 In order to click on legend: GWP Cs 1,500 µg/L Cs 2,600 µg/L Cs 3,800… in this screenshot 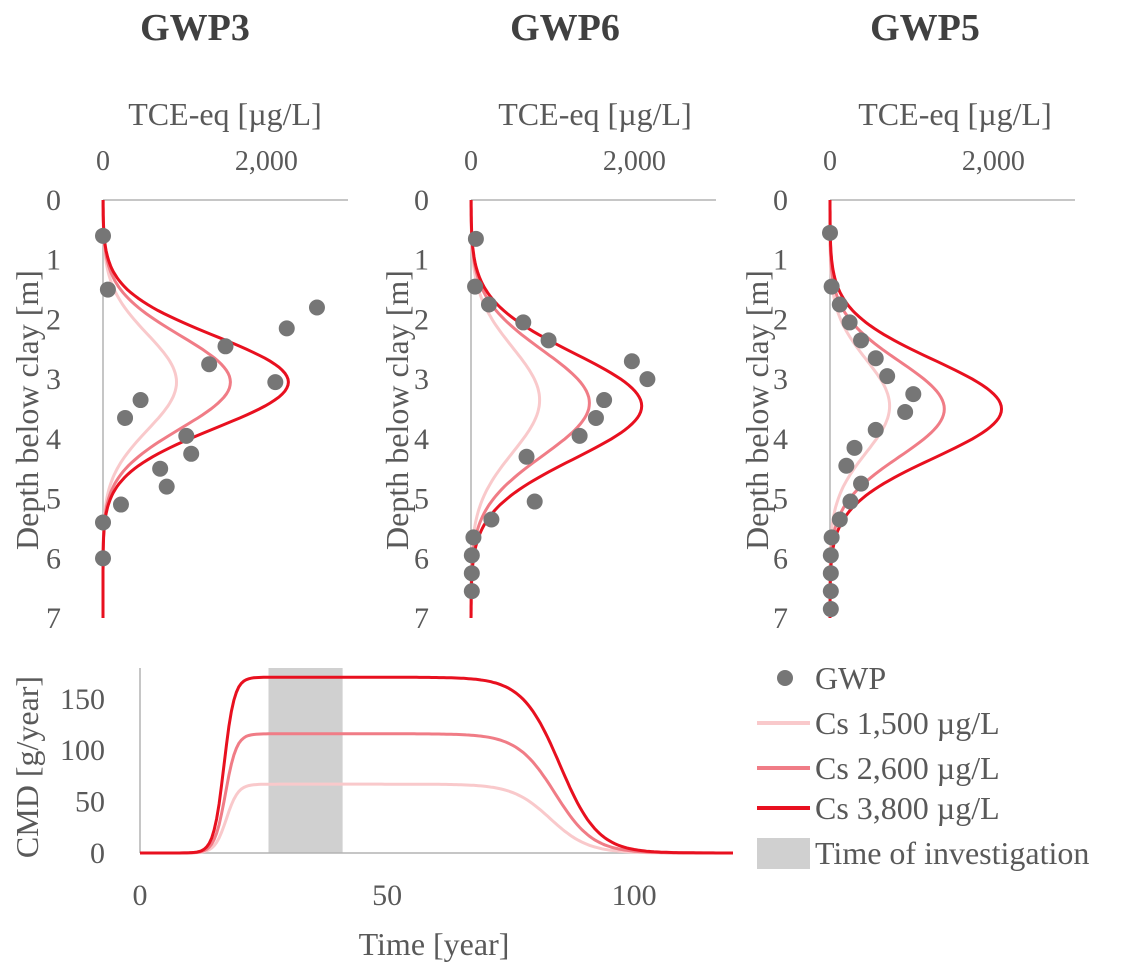, I will do `click(923, 765)`.